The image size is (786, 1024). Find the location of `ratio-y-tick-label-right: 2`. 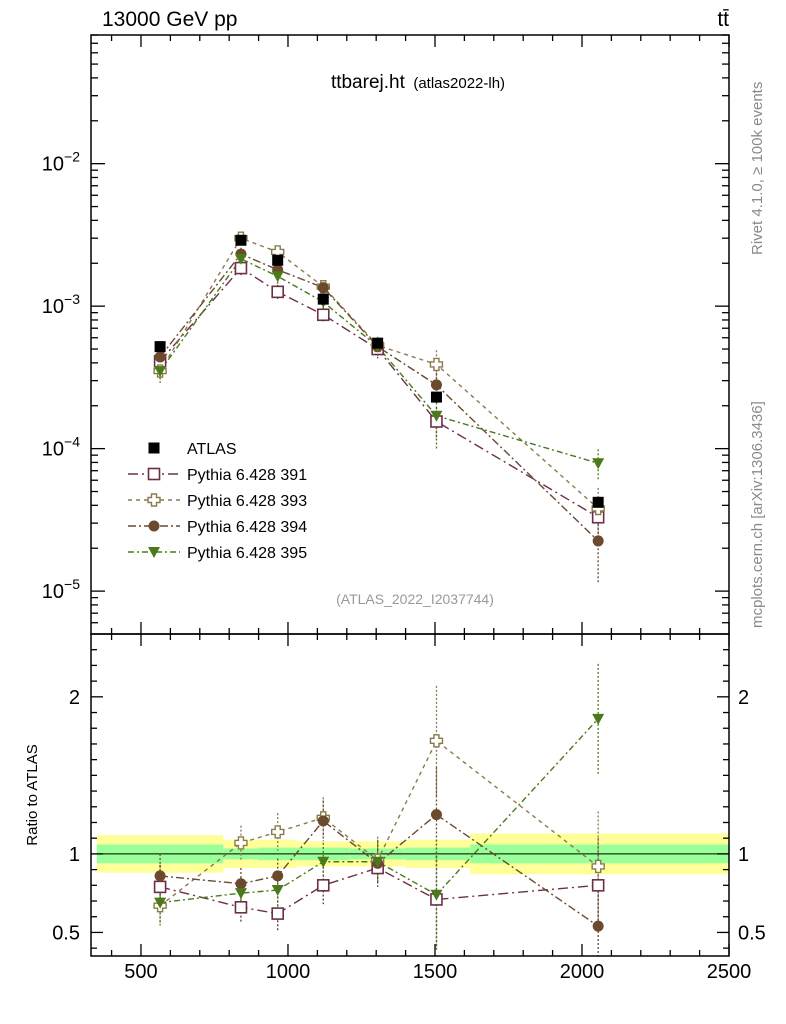

ratio-y-tick-label-right: 2 is located at coordinates (743, 698).